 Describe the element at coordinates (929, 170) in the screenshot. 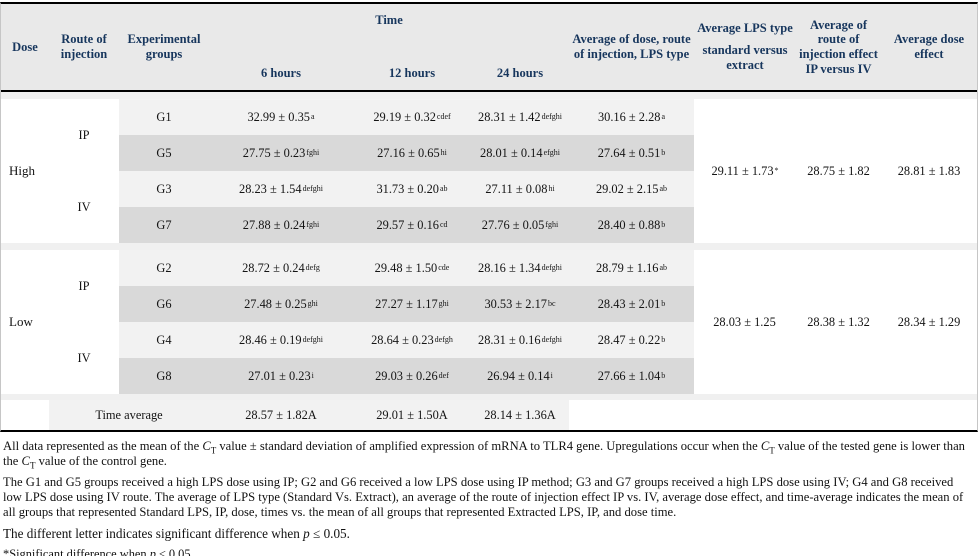

I see `cell-high-average-dose: 28.81 ± 1.83` at that location.